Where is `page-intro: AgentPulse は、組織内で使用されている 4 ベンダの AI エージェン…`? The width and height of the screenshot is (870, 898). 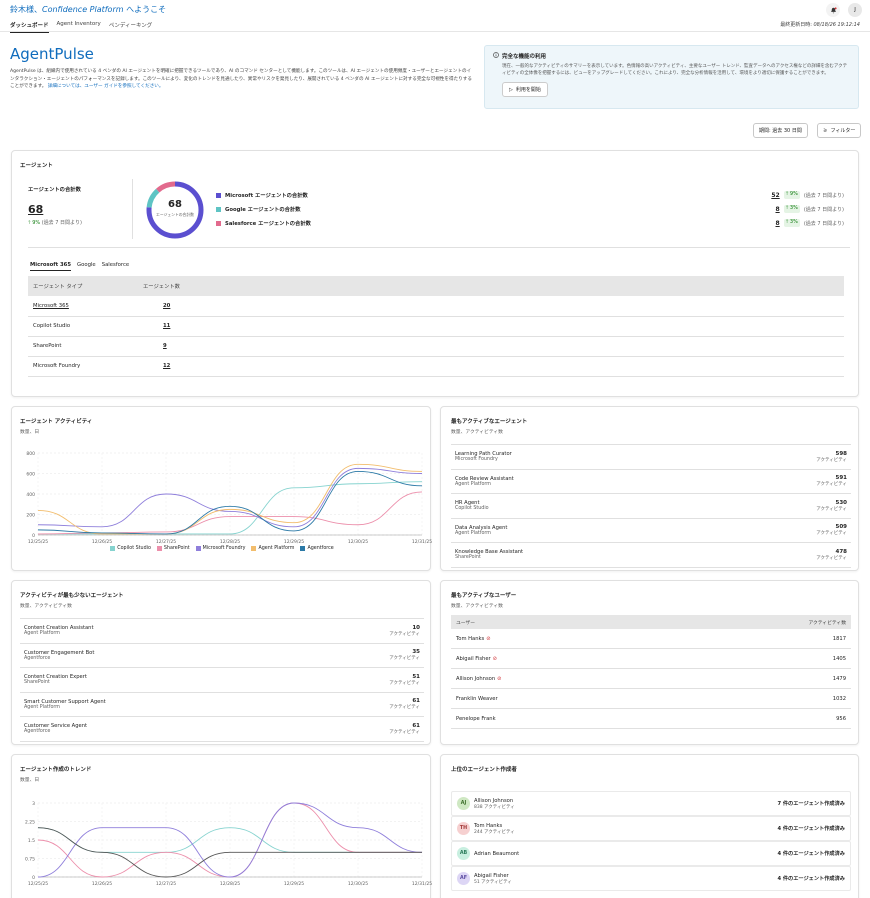 page-intro: AgentPulse は、組織内で使用されている 4 ベンダの AI エージェン… is located at coordinates (241, 79).